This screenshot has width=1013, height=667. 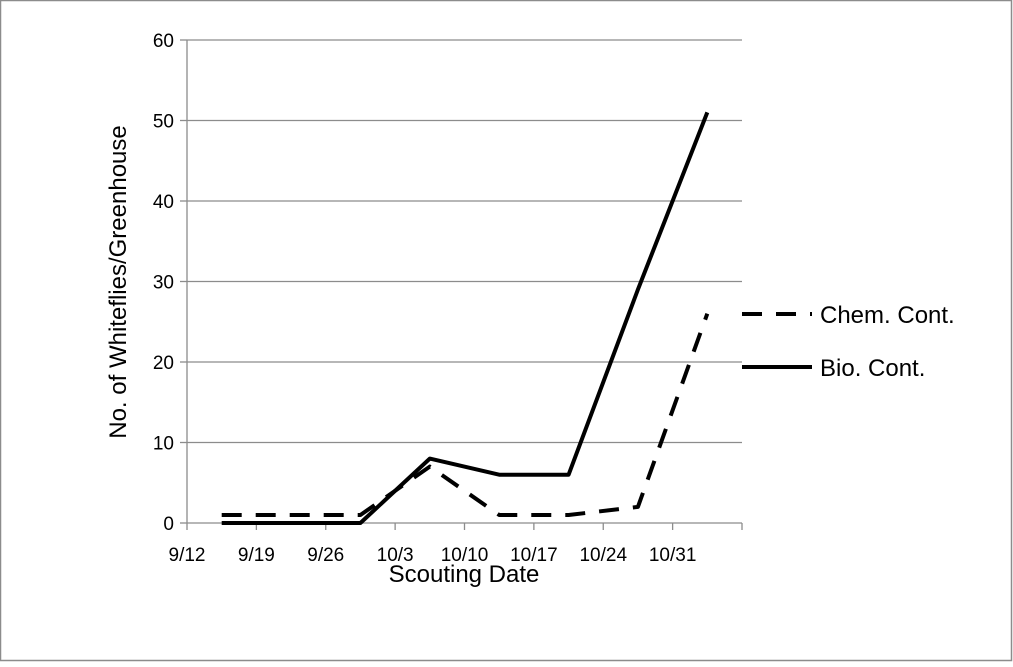 I want to click on x-tick-label: 10/10, so click(x=465, y=555).